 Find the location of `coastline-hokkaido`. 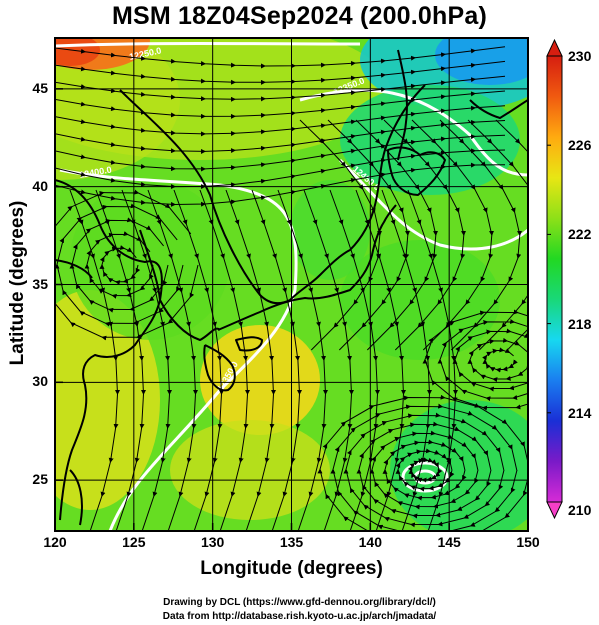

coastline-hokkaido is located at coordinates (416, 171).